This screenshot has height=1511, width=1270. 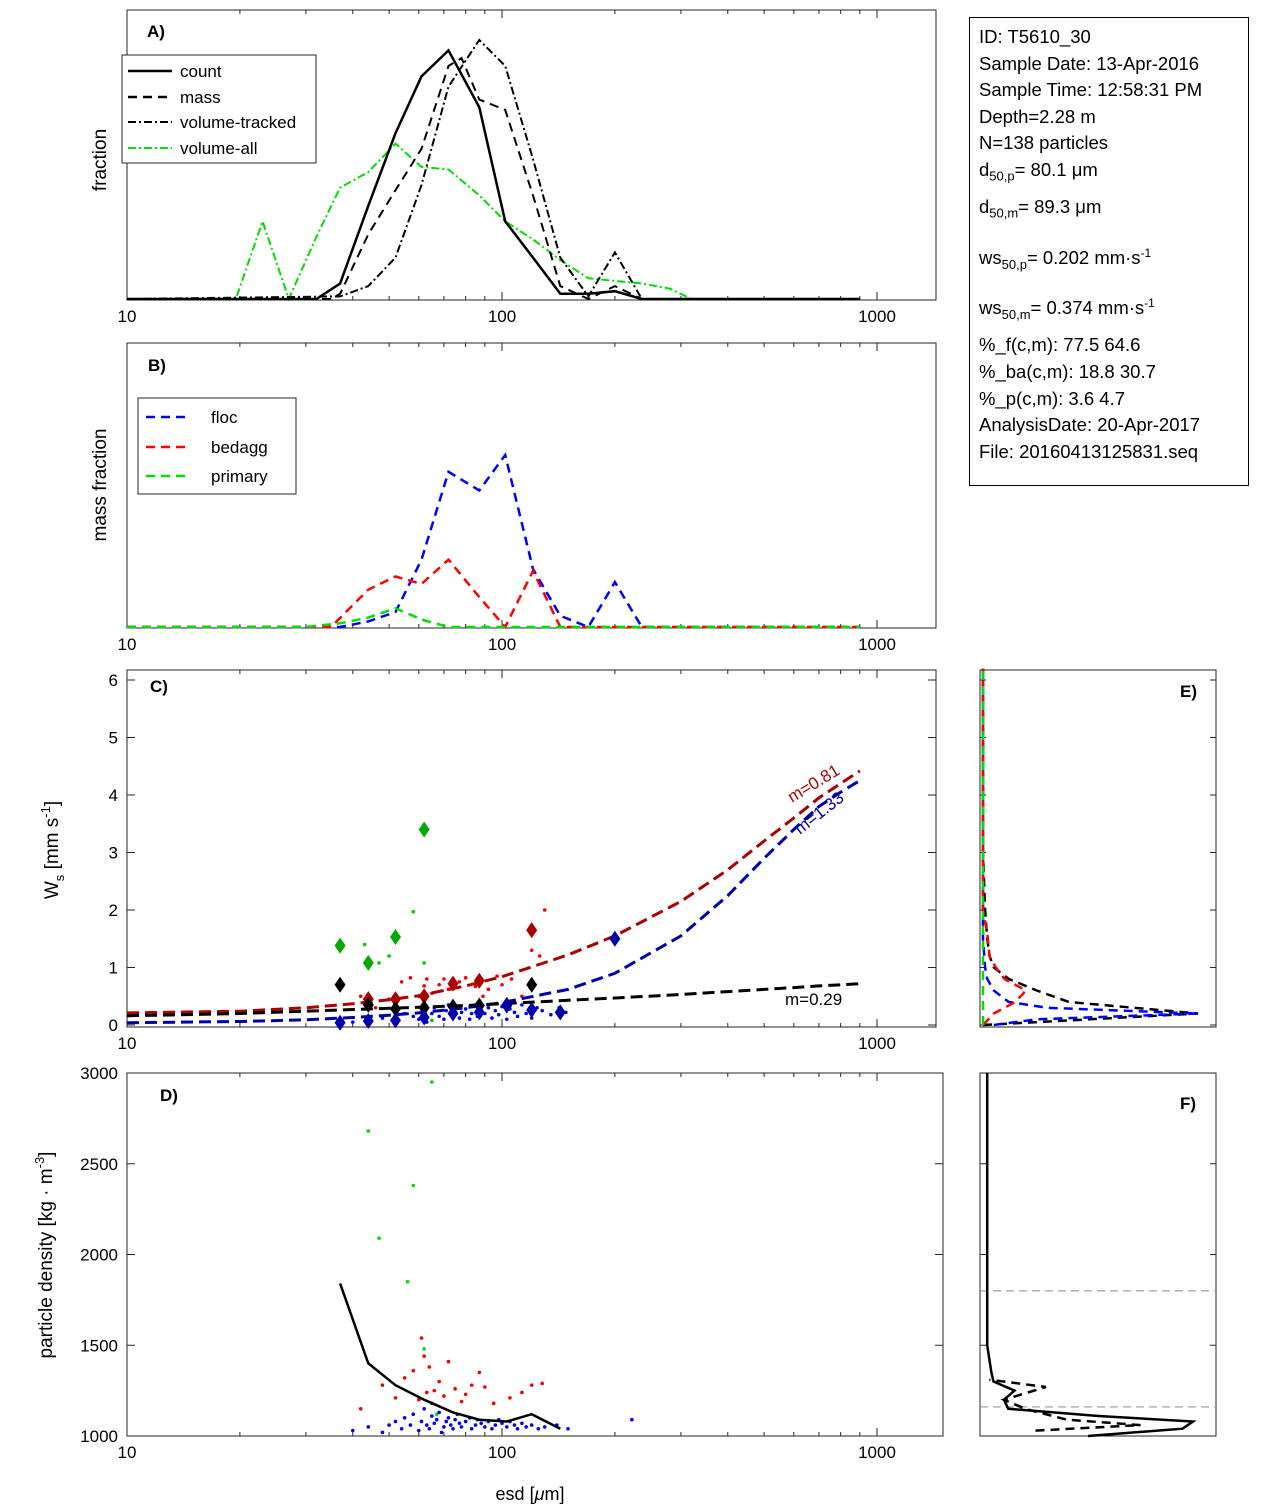 I want to click on info-pct-primary: %_p(c,m): 3.6 4.7, so click(x=1052, y=398).